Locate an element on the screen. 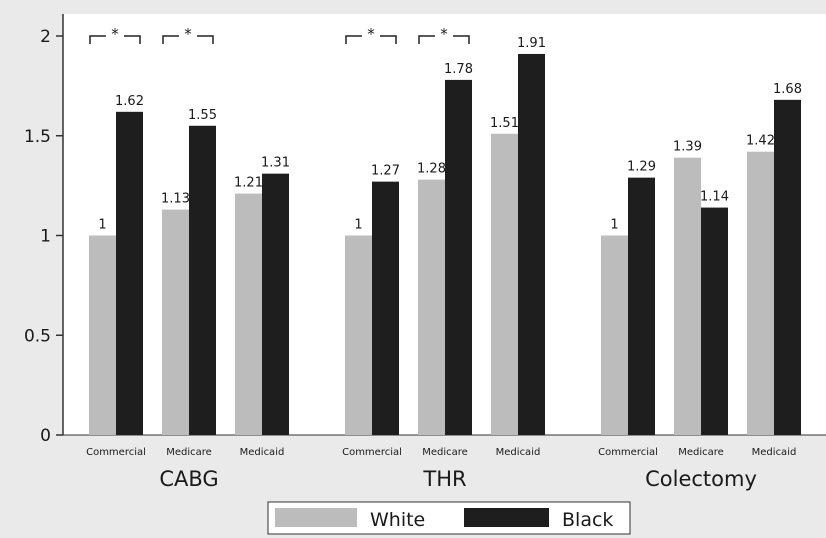  legend-swatch-black is located at coordinates (506, 517).